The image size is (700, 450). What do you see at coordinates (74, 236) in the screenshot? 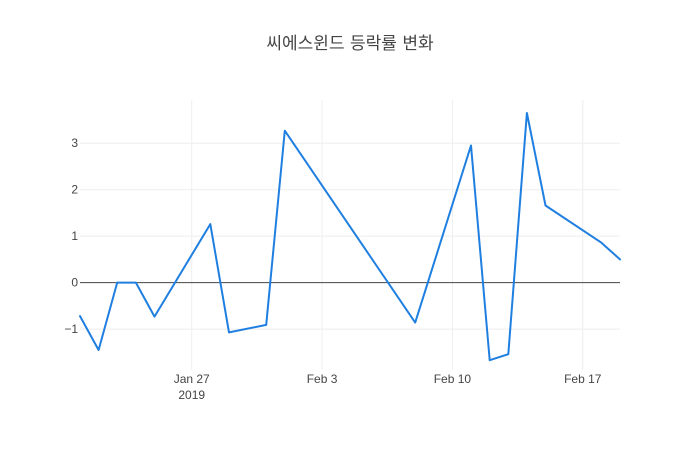
I see `y-tick-label: 1` at bounding box center [74, 236].